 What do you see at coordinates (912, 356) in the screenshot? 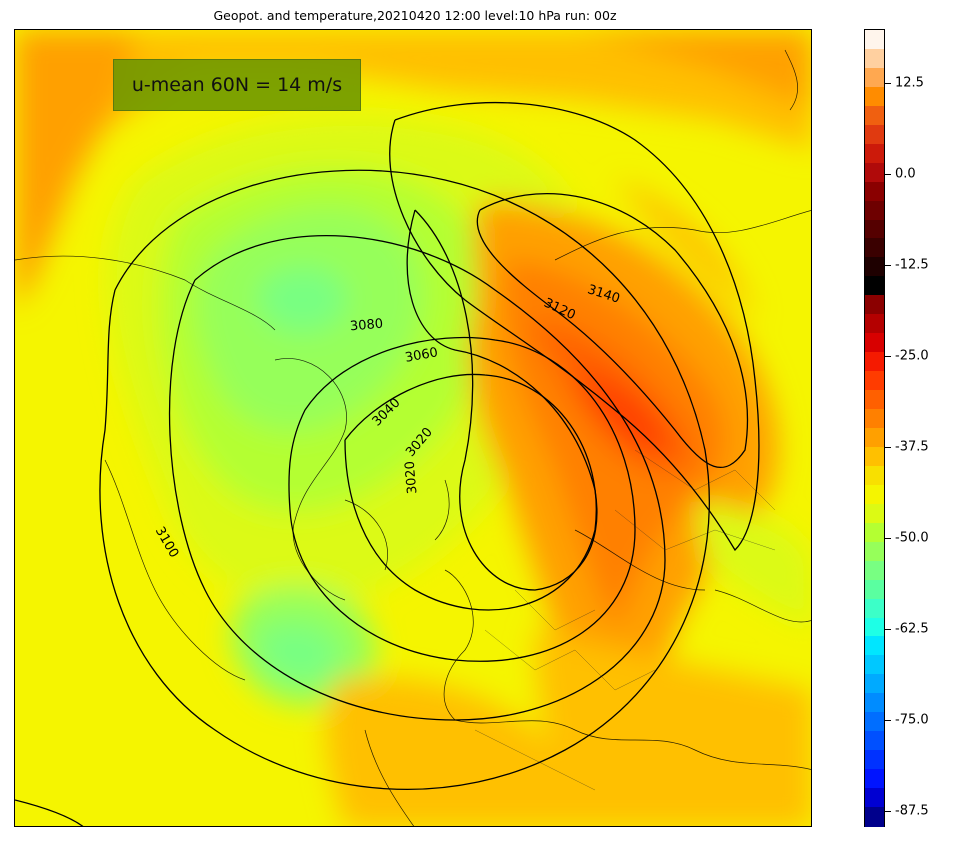
I see `colorbar-tick-label: -25.0` at bounding box center [912, 356].